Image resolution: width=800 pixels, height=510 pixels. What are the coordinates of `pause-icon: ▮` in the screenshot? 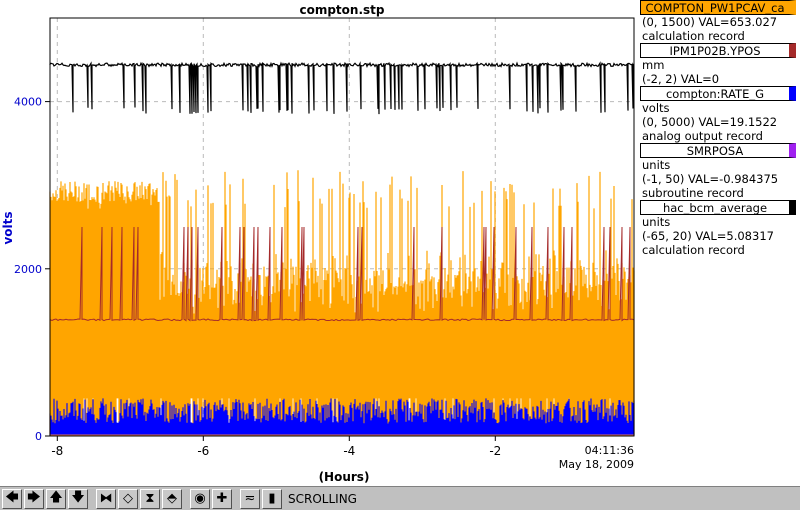 It's located at (272, 498).